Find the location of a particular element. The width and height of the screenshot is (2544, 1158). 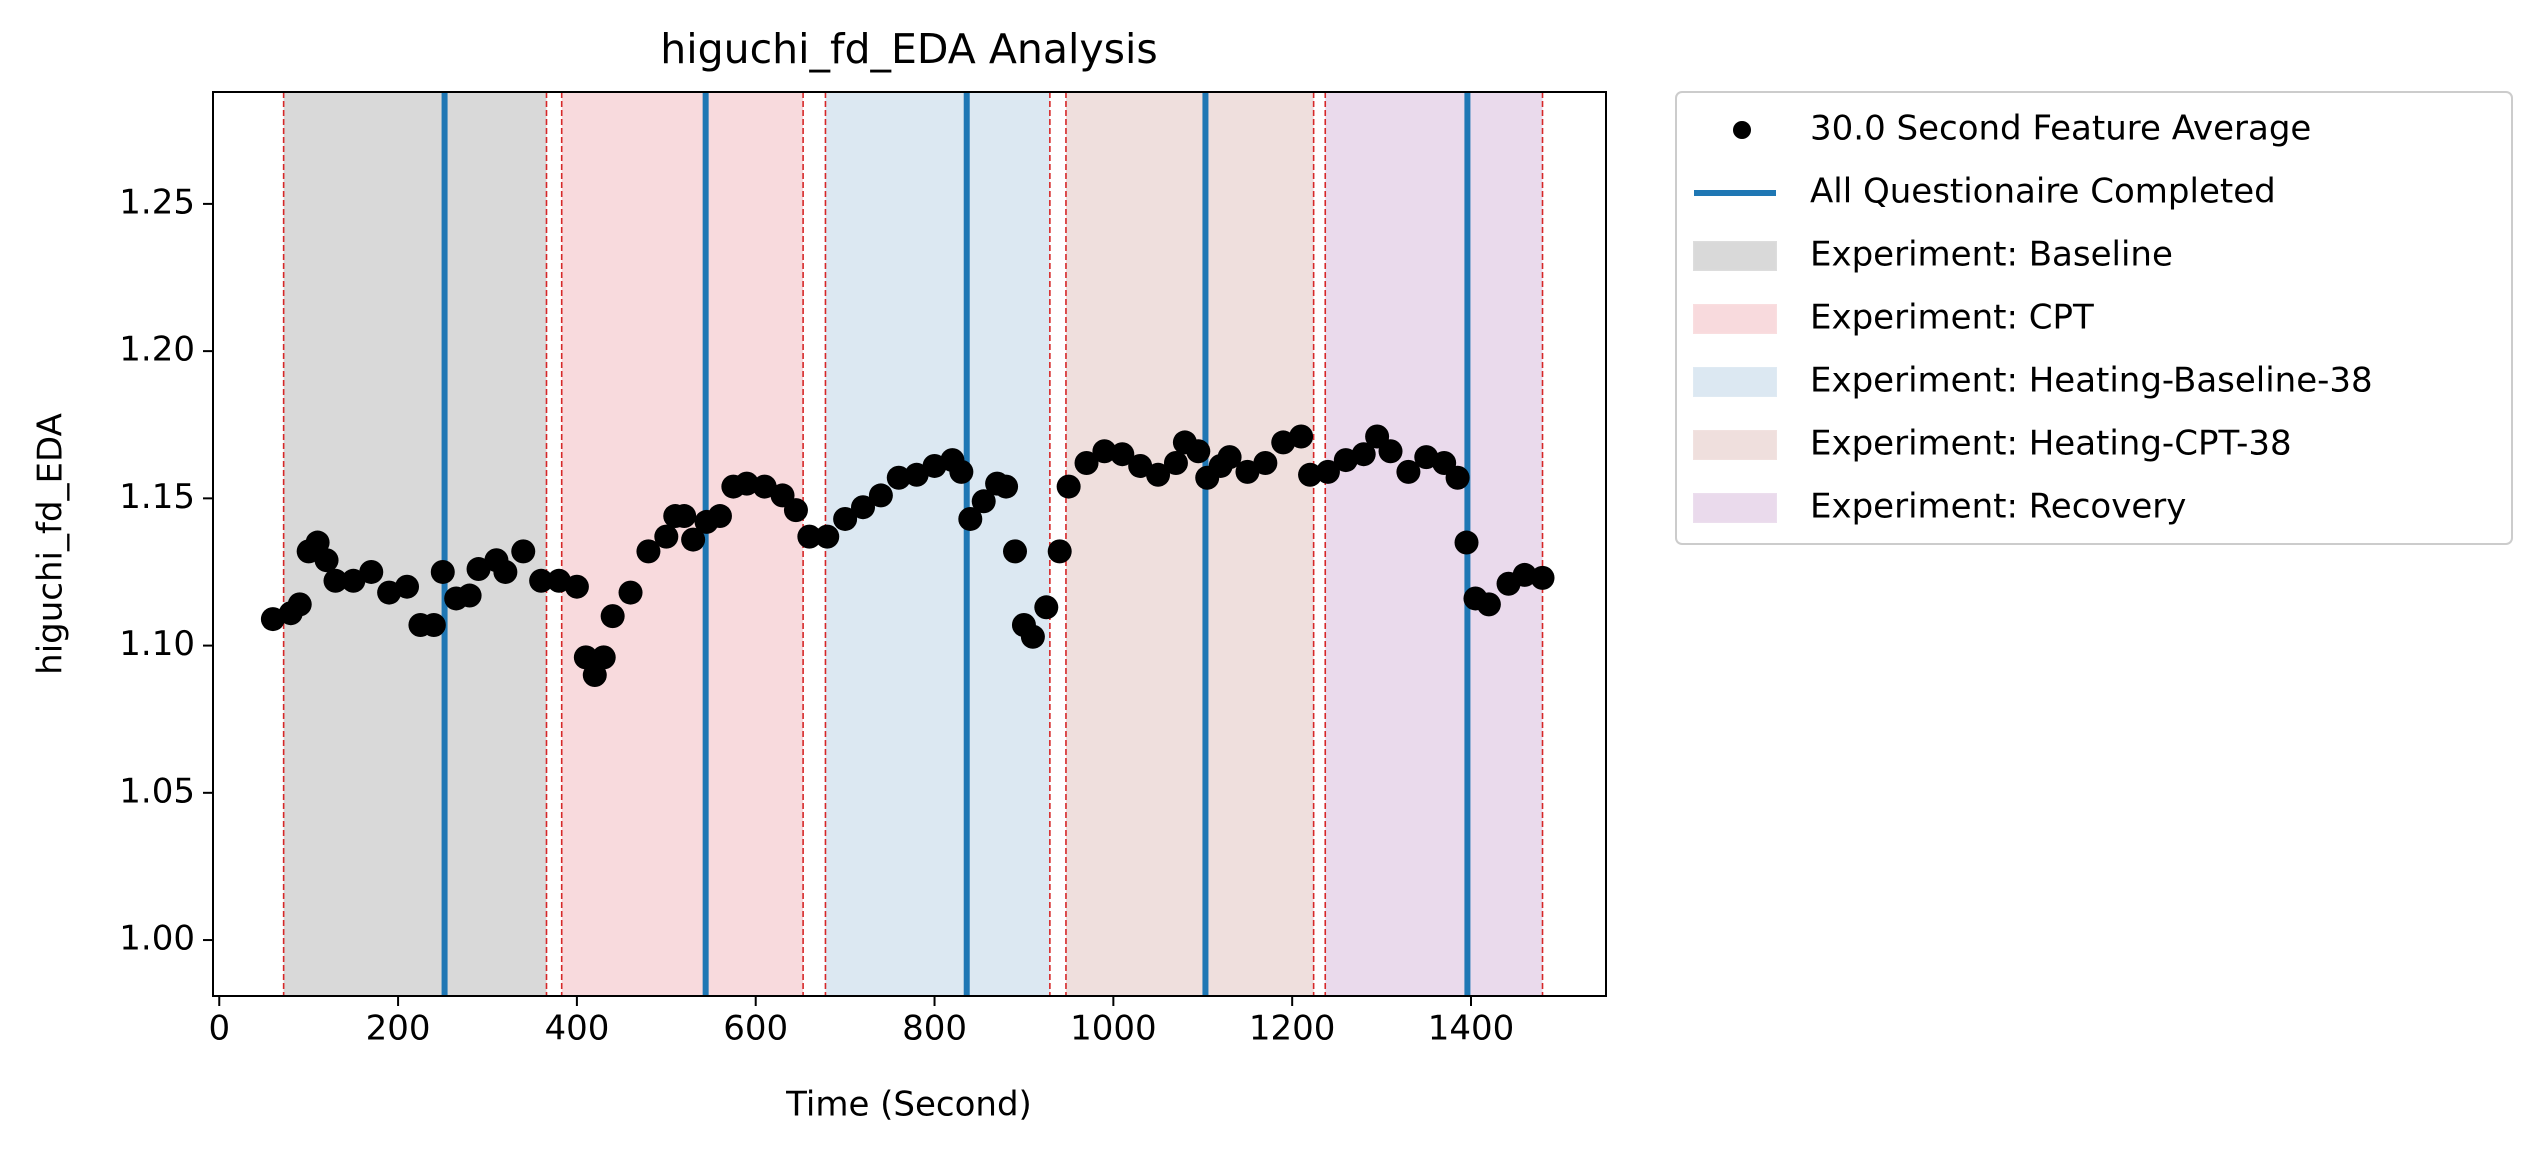

legend-frame is located at coordinates (2094, 318).